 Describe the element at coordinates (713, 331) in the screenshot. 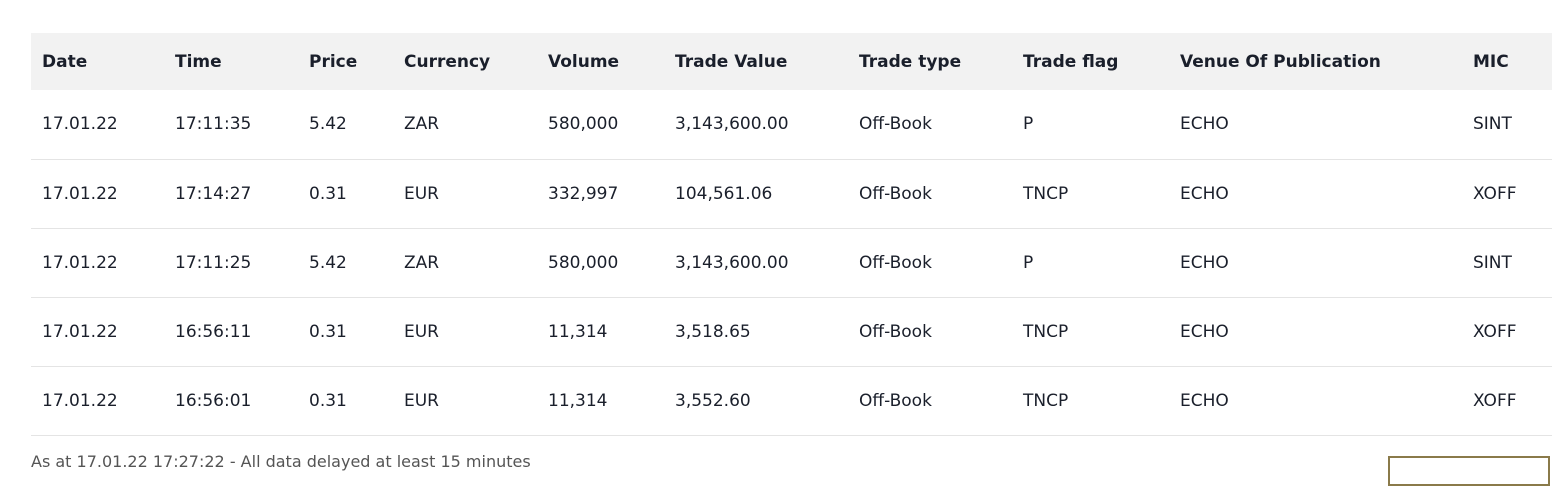

I see `cell-trade-value: 3,518.65` at that location.